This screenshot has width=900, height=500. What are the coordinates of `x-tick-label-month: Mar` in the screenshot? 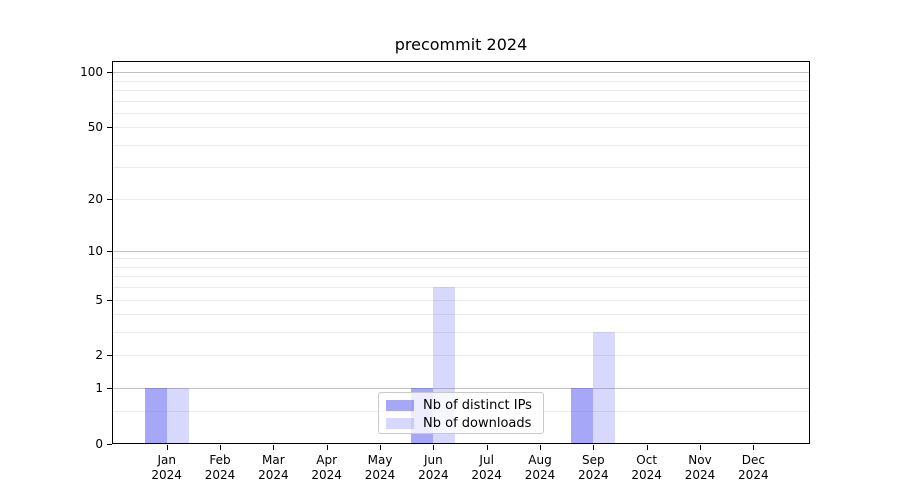 It's located at (273, 460).